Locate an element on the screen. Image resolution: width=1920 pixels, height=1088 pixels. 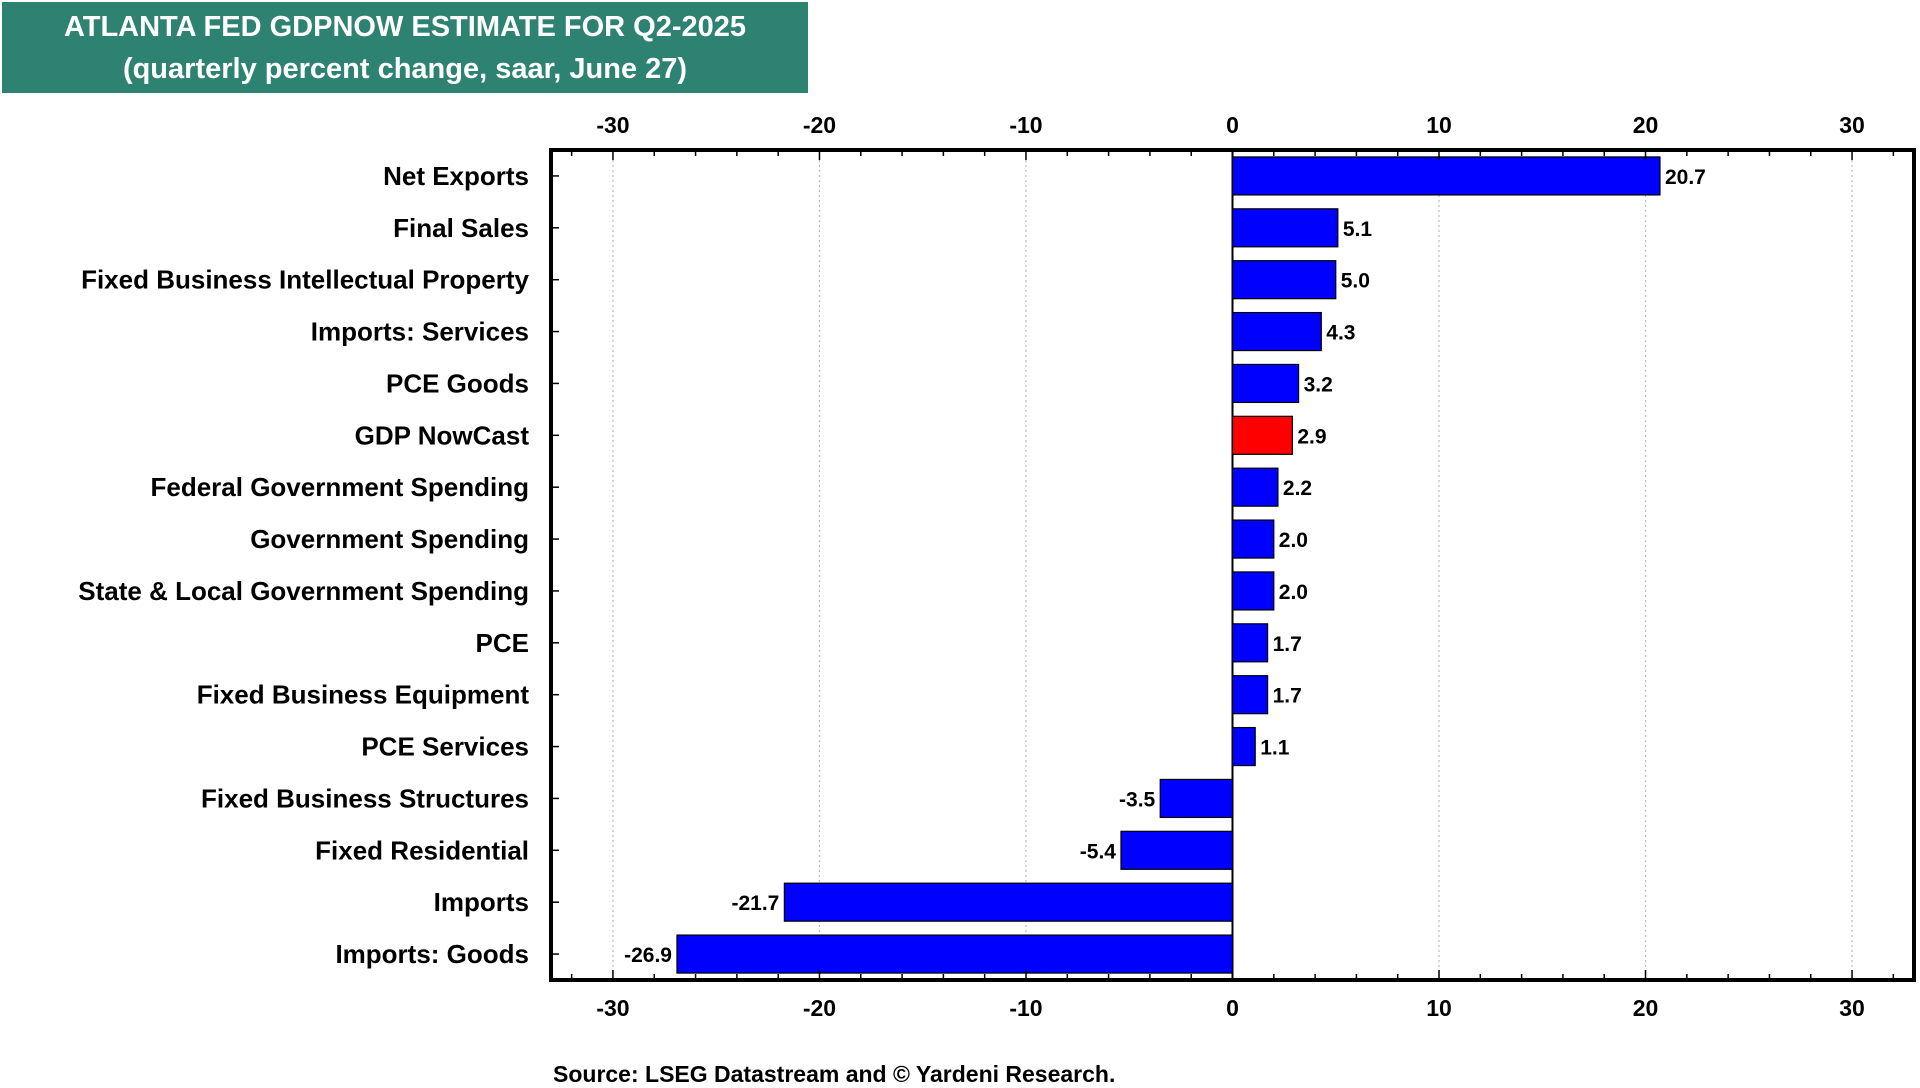
x-tick-label-top: 30 is located at coordinates (1852, 125).